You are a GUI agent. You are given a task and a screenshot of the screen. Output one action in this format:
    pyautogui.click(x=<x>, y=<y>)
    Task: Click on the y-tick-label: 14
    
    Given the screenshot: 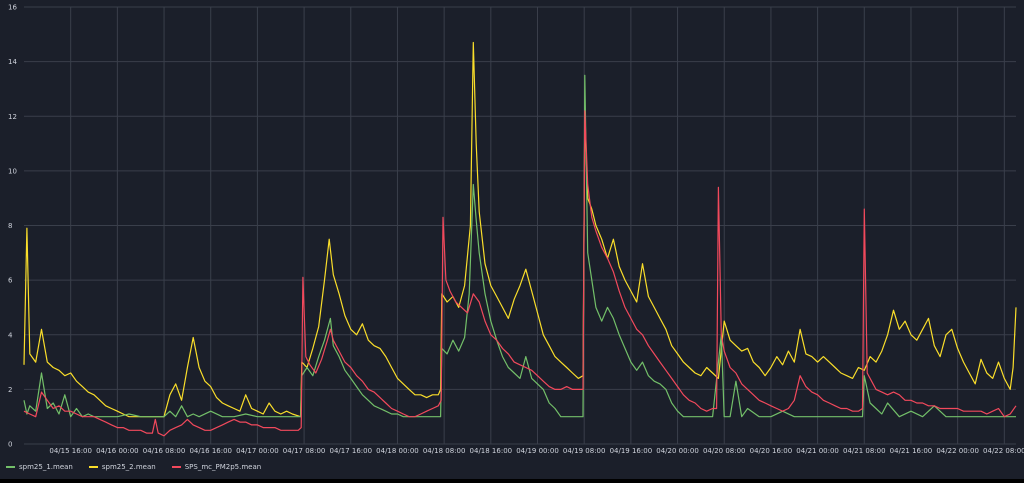 What is the action you would take?
    pyautogui.click(x=12, y=62)
    